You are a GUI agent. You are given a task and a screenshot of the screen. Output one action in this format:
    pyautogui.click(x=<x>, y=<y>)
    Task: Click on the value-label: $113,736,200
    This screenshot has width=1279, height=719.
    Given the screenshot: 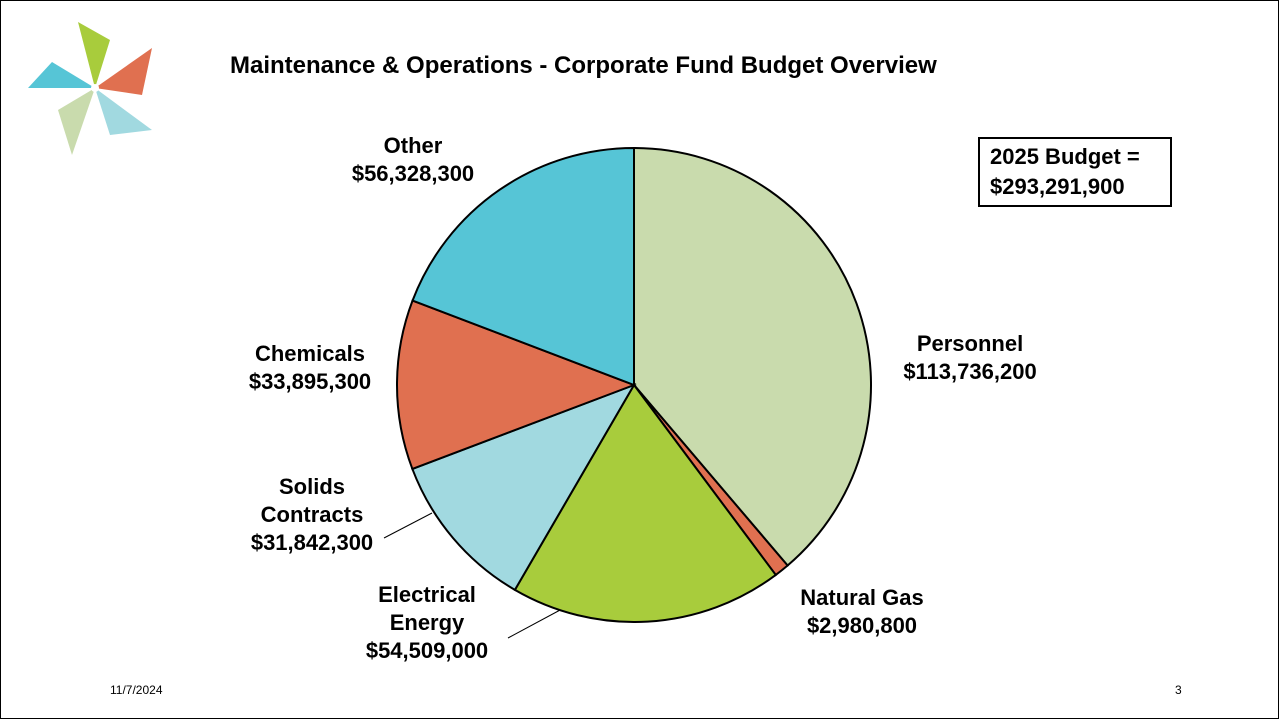 What is the action you would take?
    pyautogui.click(x=970, y=371)
    